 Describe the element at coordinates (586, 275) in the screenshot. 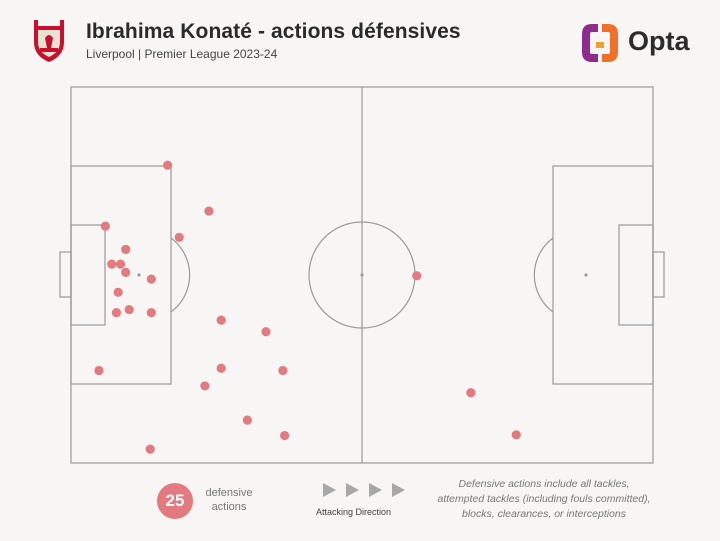

I see `right-penalty-spot` at that location.